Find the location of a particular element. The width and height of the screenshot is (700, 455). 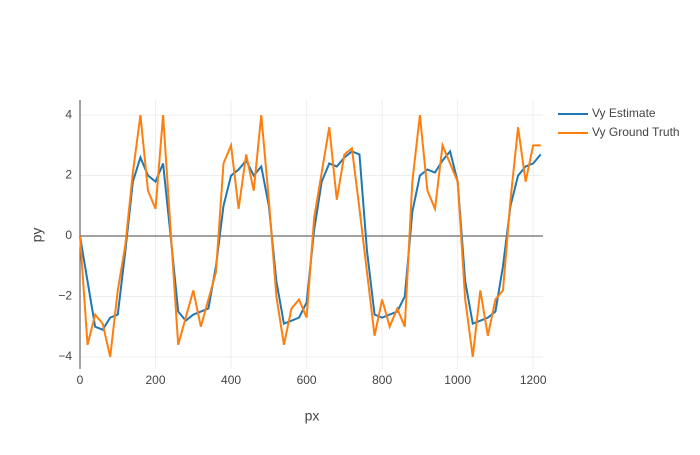

legend-label: Vy Estimate is located at coordinates (624, 113).